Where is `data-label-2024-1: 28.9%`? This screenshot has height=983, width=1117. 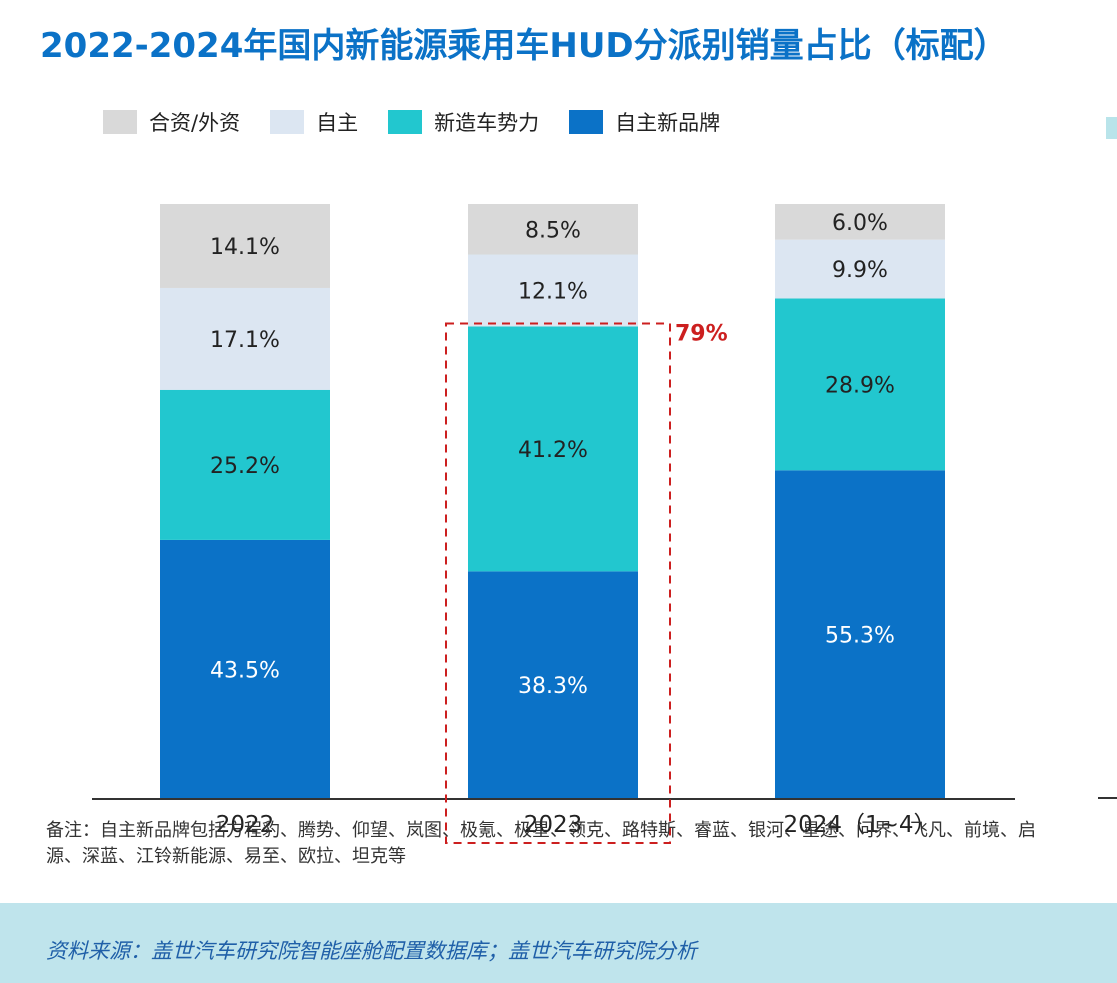
data-label-2024-1: 28.9% is located at coordinates (860, 385).